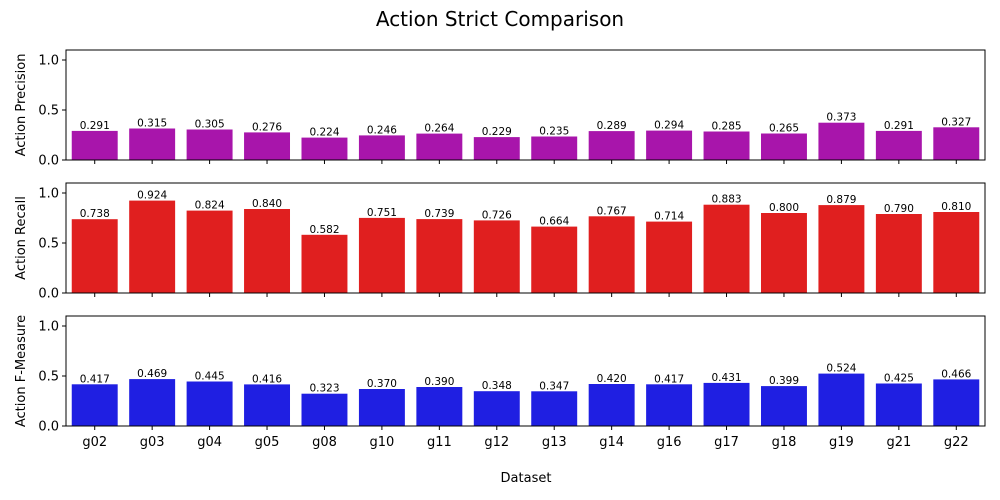 This screenshot has width=1000, height=500. What do you see at coordinates (899, 209) in the screenshot?
I see `data-label: 0.790` at bounding box center [899, 209].